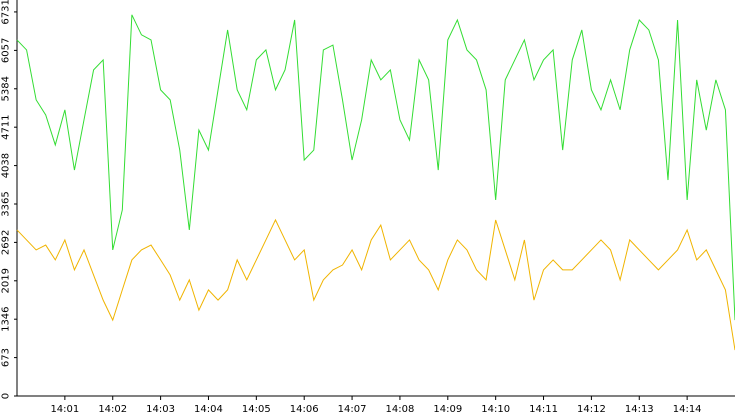 The width and height of the screenshot is (735, 415). Describe the element at coordinates (256, 409) in the screenshot. I see `x-tick-label: 14:05` at that location.